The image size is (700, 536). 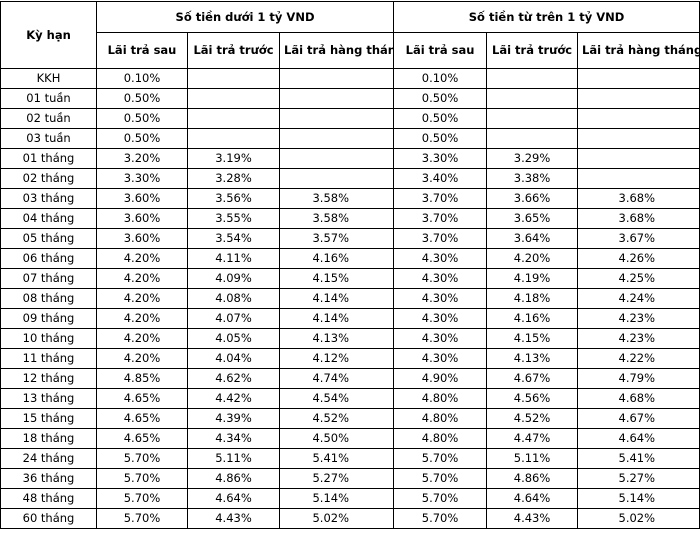 I want to click on rate-cell: 4.43%, so click(x=532, y=518).